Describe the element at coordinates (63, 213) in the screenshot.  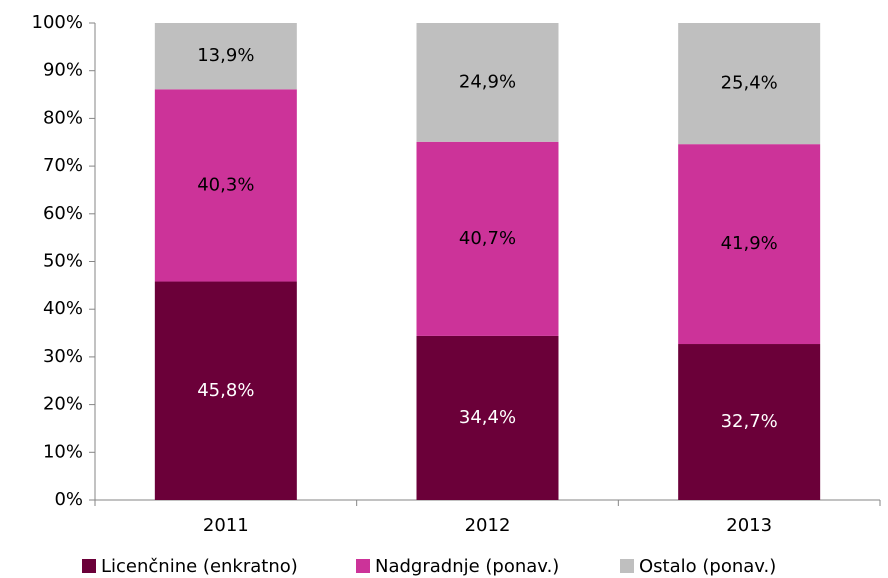
I see `y-tick-label: 60%` at that location.